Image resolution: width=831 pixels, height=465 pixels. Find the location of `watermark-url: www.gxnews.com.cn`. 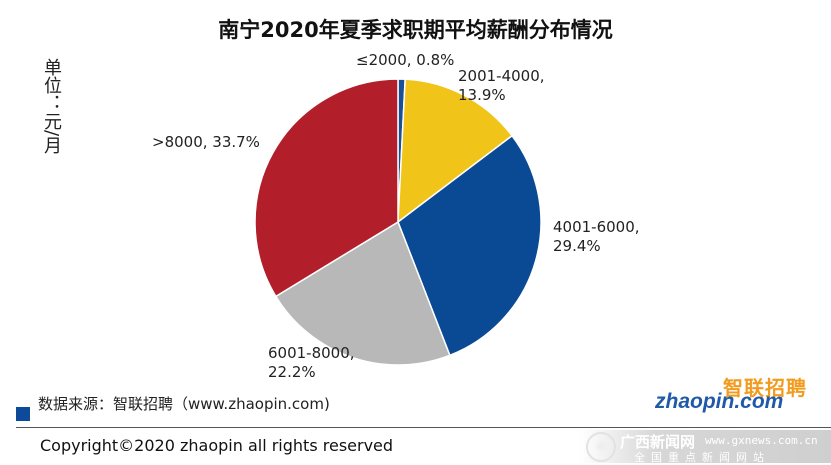

watermark-url: www.gxnews.com.cn is located at coordinates (761, 440).